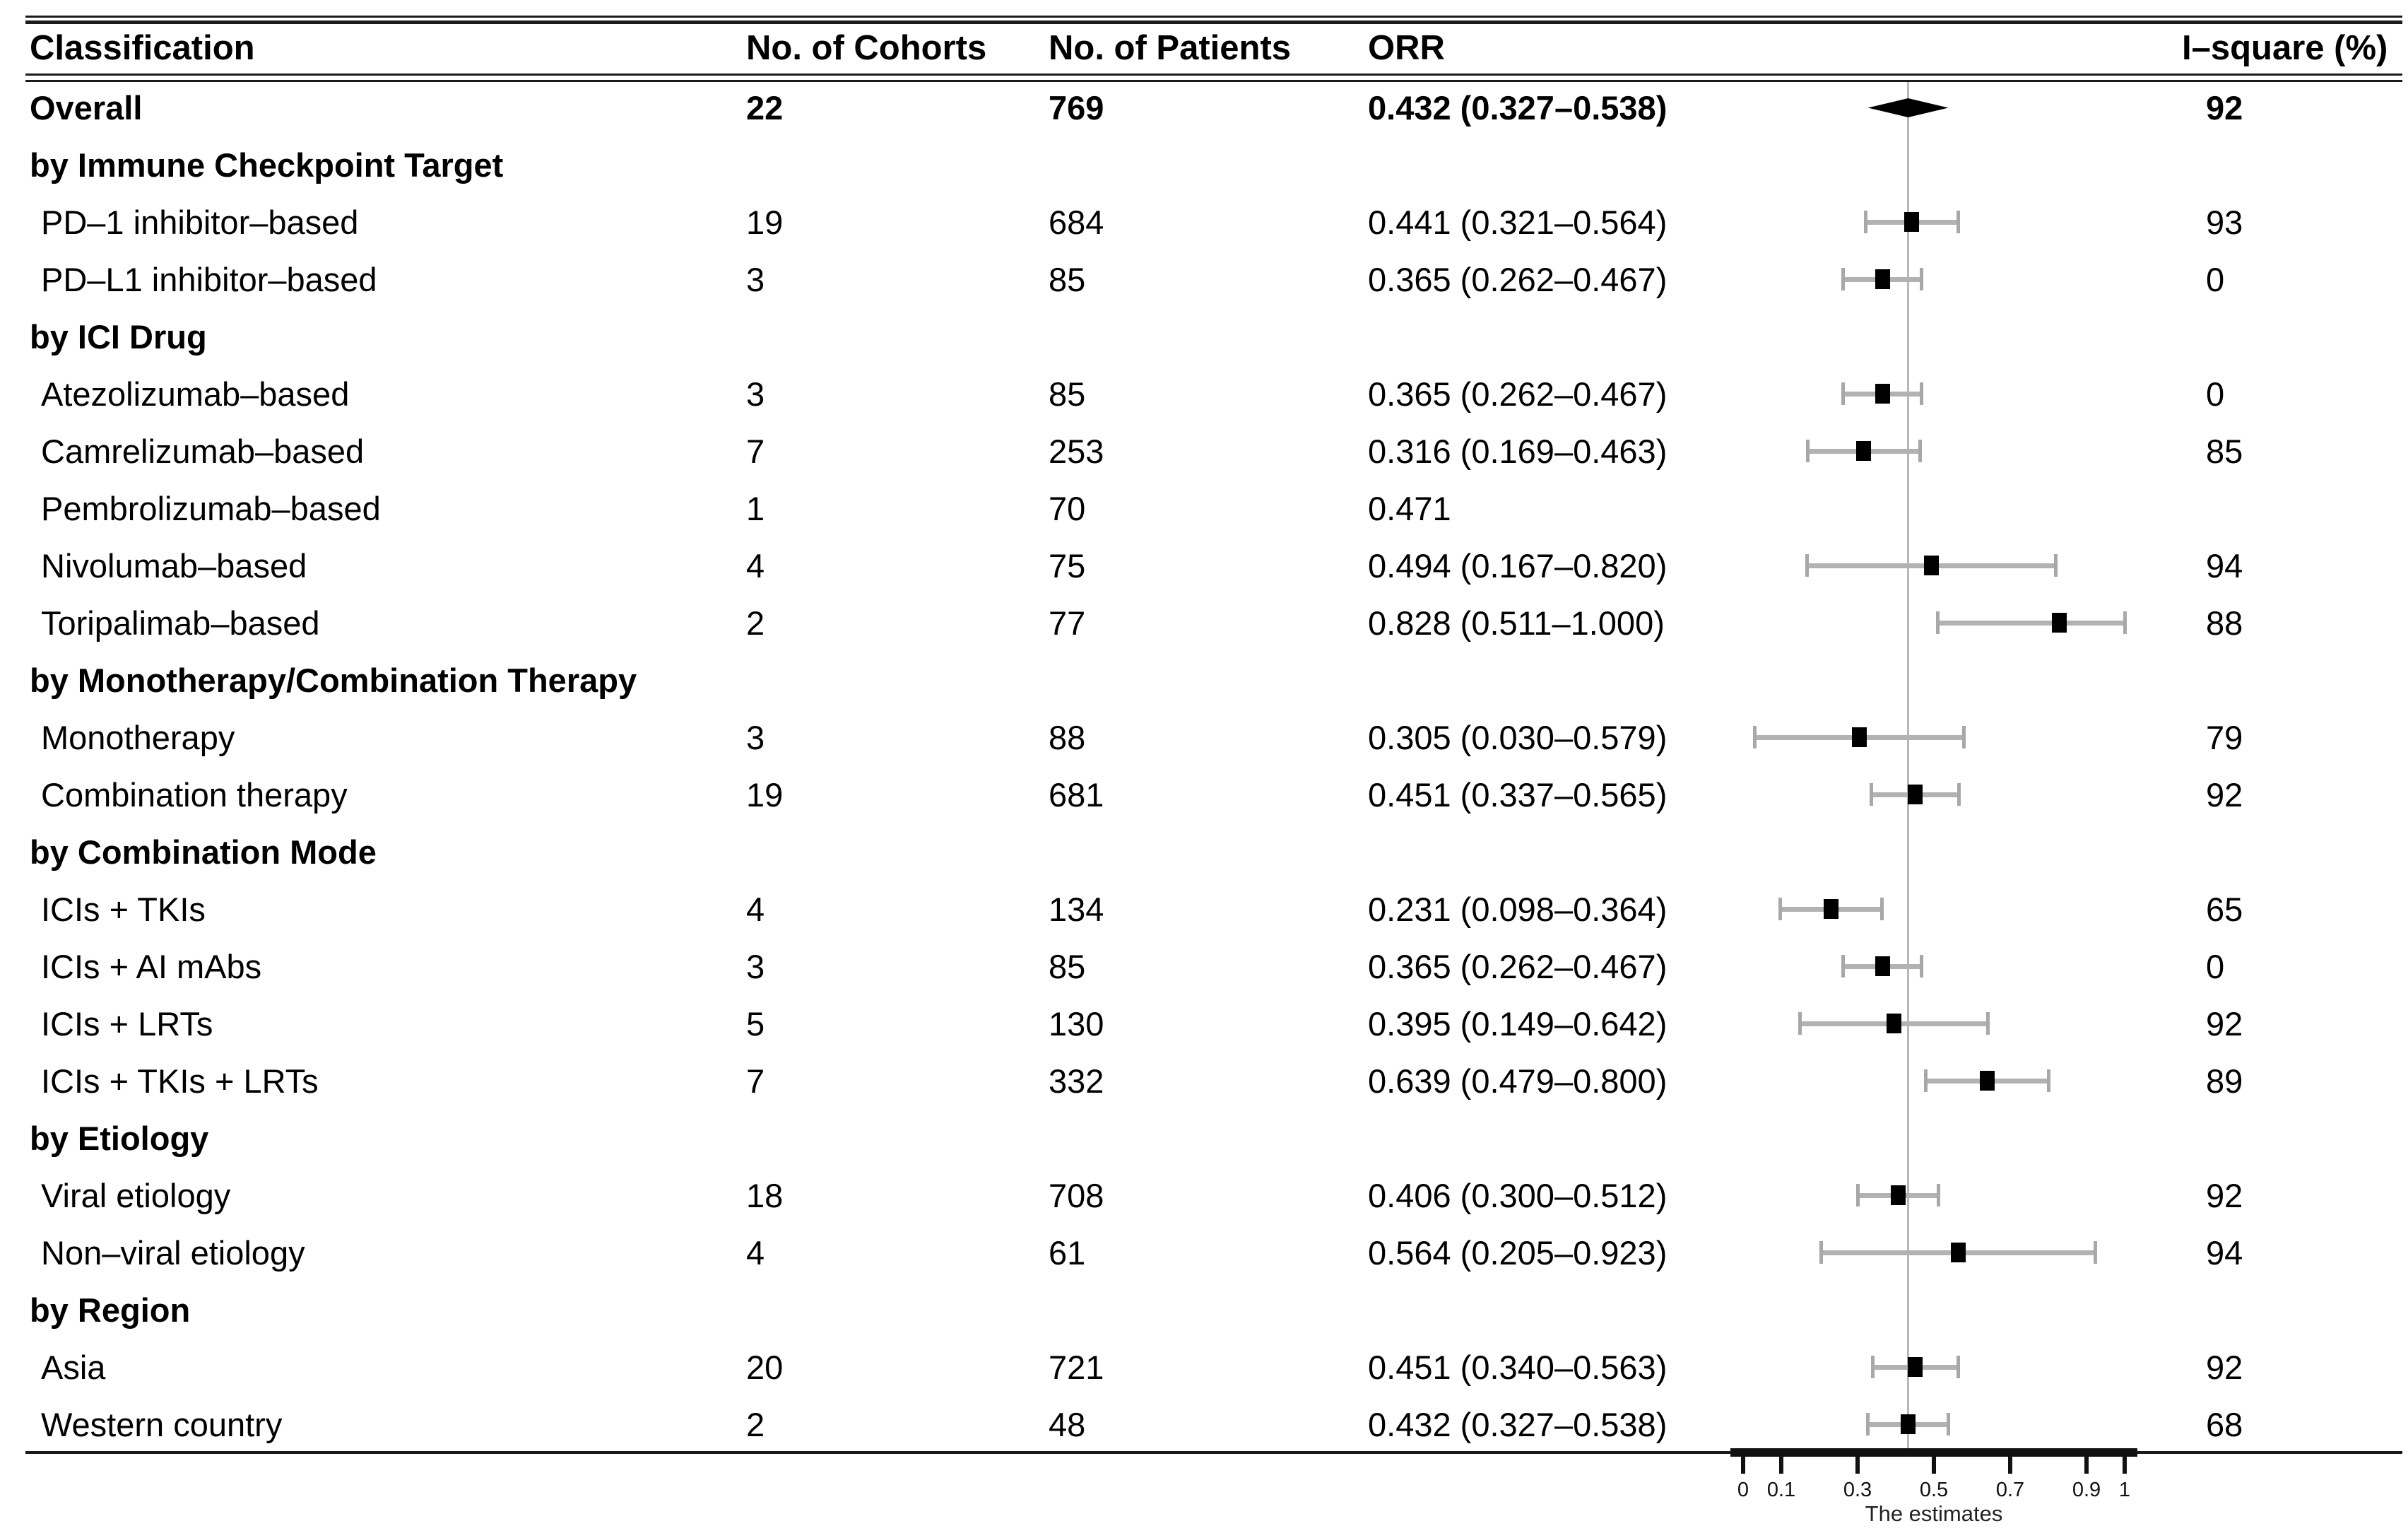  What do you see at coordinates (1076, 108) in the screenshot?
I see `patients-cell: 769` at bounding box center [1076, 108].